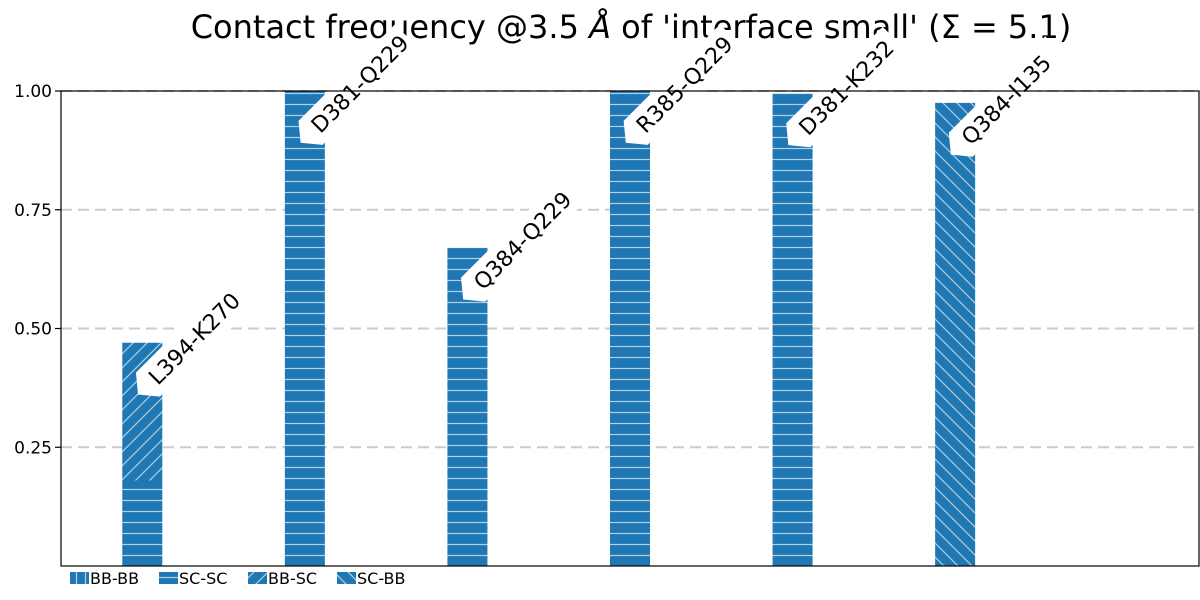 The height and width of the screenshot is (600, 1200). I want to click on legend-swatch-sc-bb, so click(346, 578).